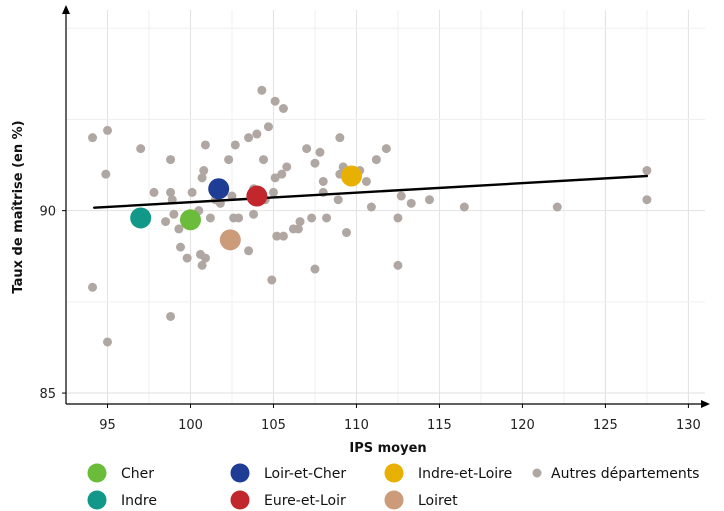 The image size is (724, 511). Describe the element at coordinates (257, 196) in the screenshot. I see `point-eure-et-loir` at that location.